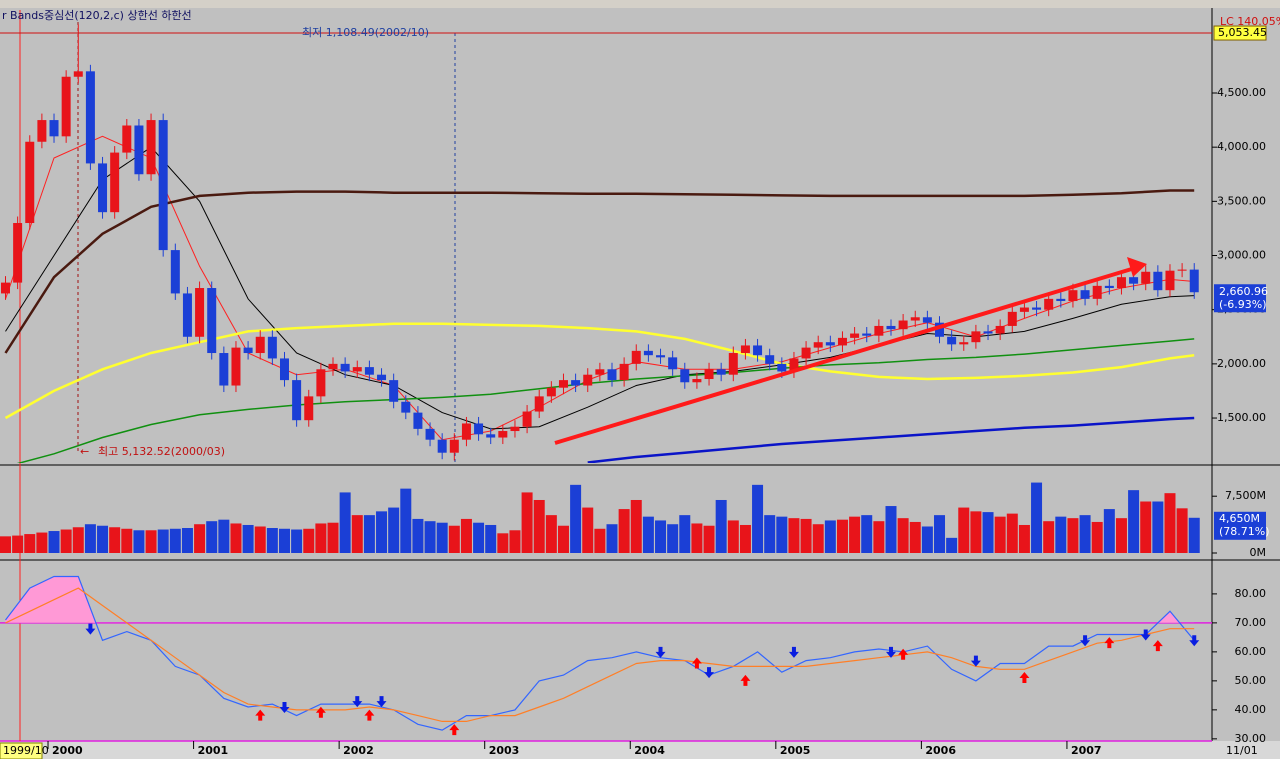 The image size is (1280, 759). I want to click on top-strip, so click(640, 4).